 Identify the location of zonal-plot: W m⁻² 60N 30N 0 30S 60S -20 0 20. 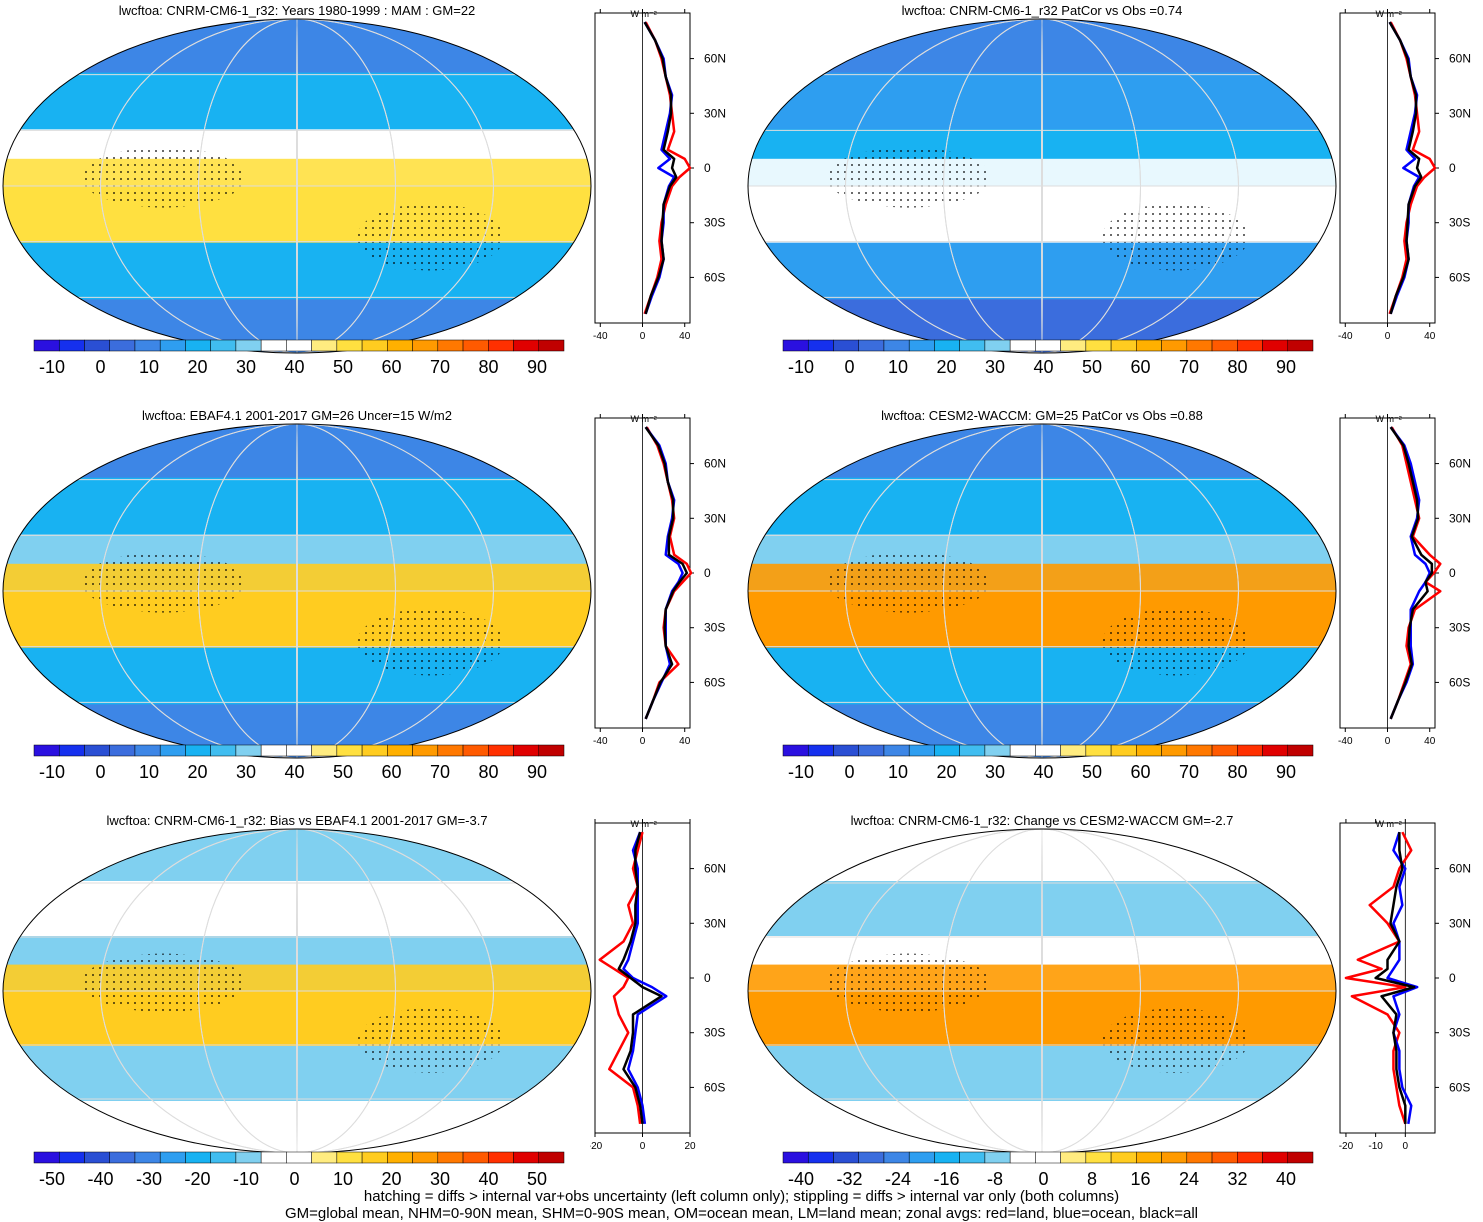
(658, 985).